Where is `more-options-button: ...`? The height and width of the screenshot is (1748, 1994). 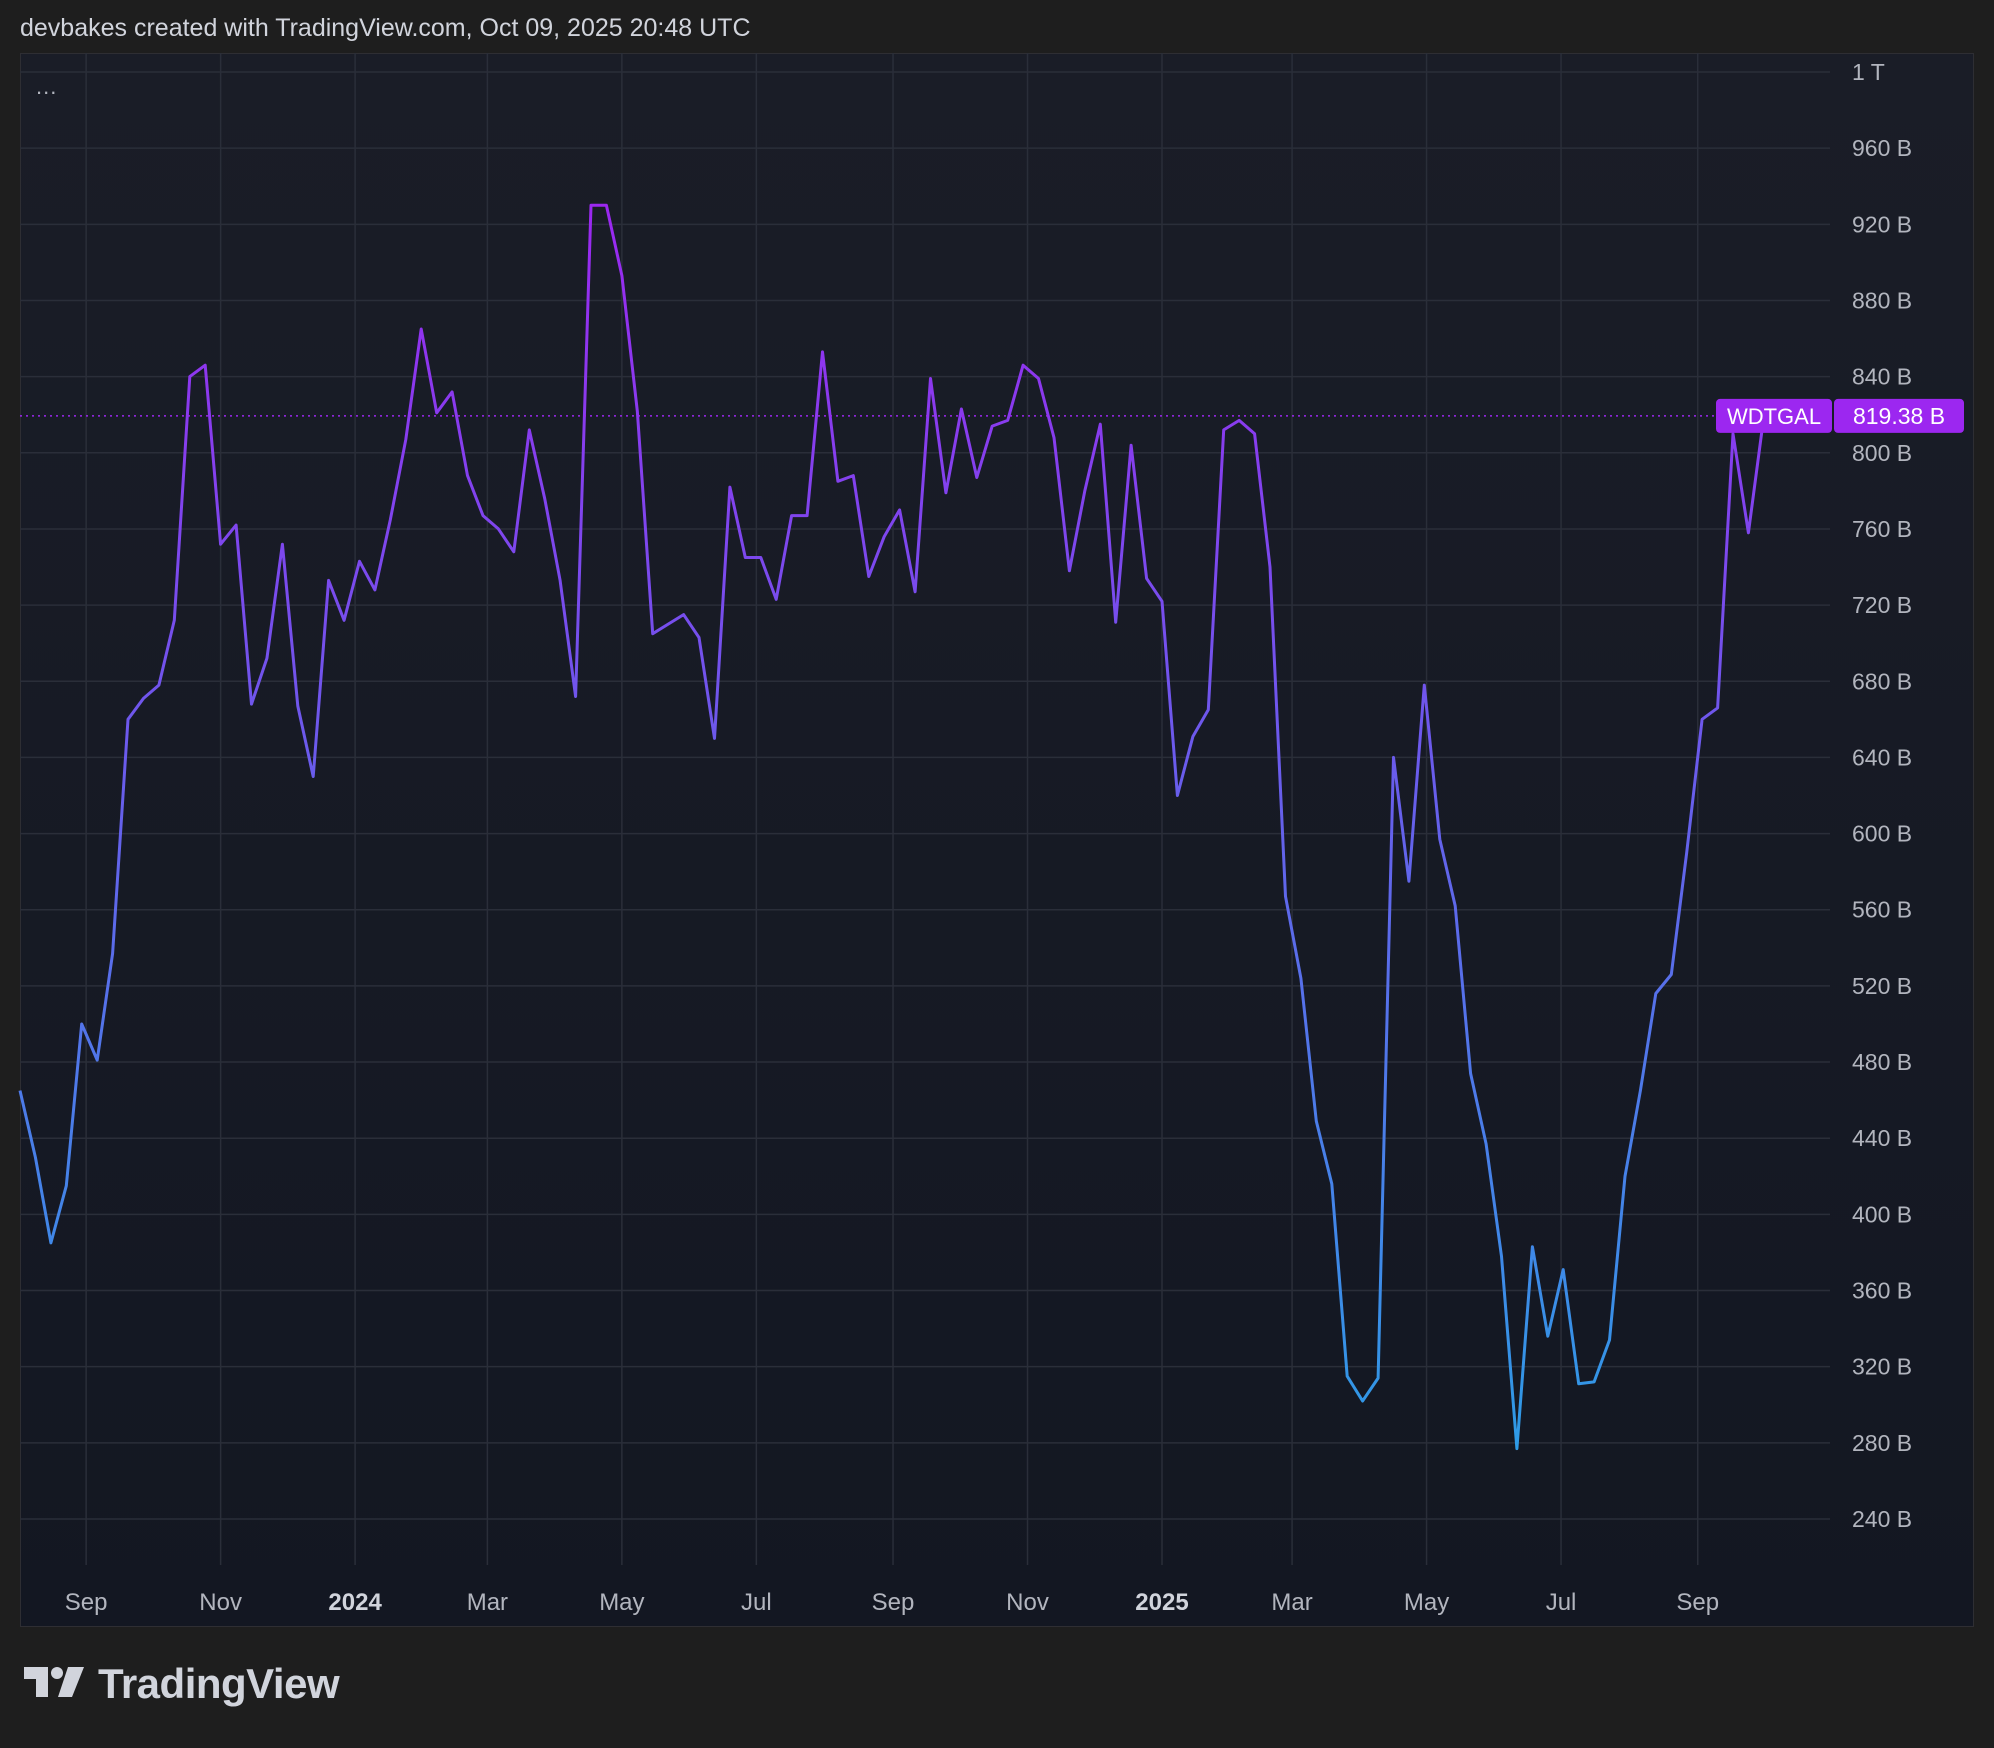
more-options-button: ... is located at coordinates (47, 86).